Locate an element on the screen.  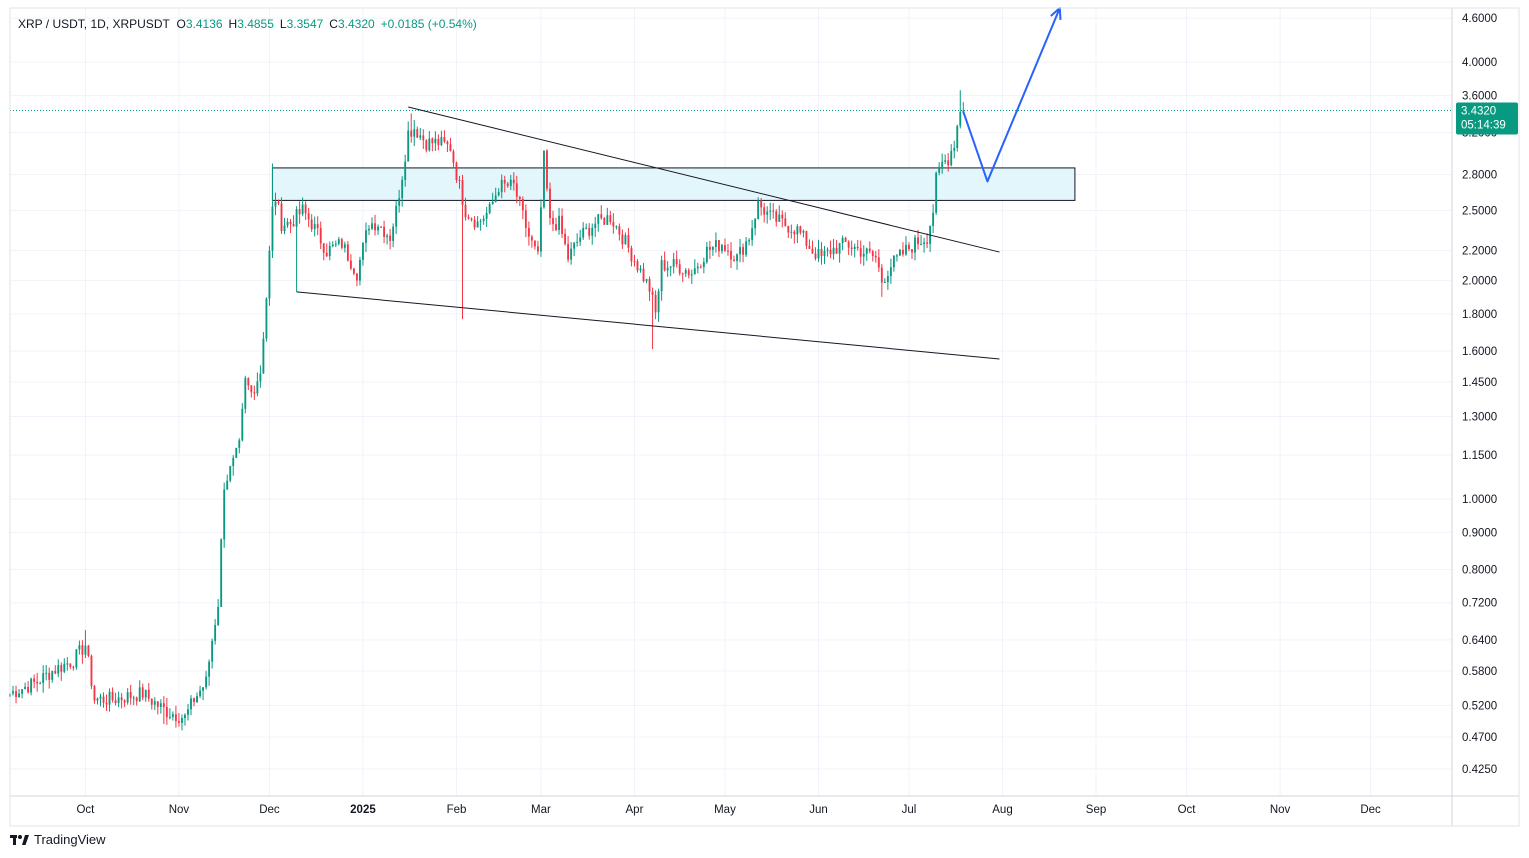
price-badge-price: 3.4320 is located at coordinates (1478, 111).